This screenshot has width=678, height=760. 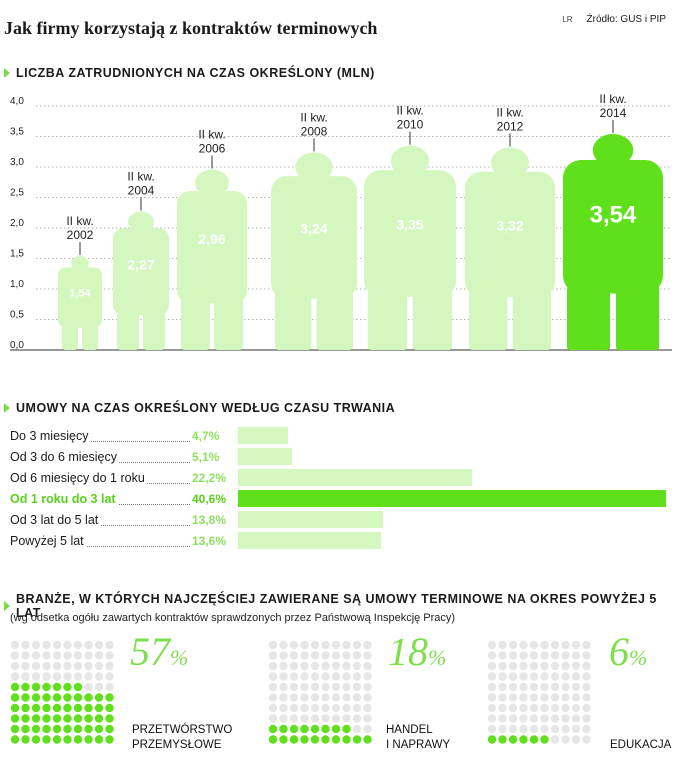 What do you see at coordinates (509, 225) in the screenshot?
I see `data-label: 3,32` at bounding box center [509, 225].